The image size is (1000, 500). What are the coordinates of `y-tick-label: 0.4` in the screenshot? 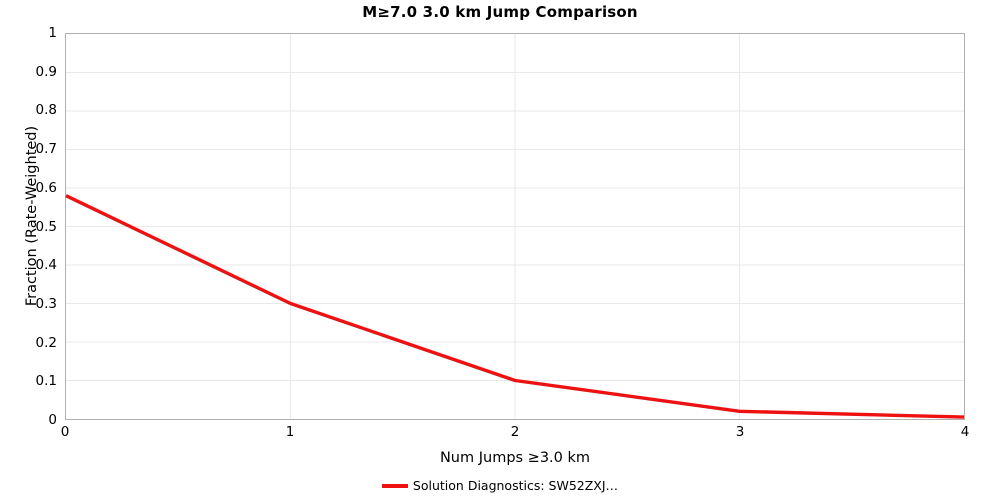 It's located at (46, 265).